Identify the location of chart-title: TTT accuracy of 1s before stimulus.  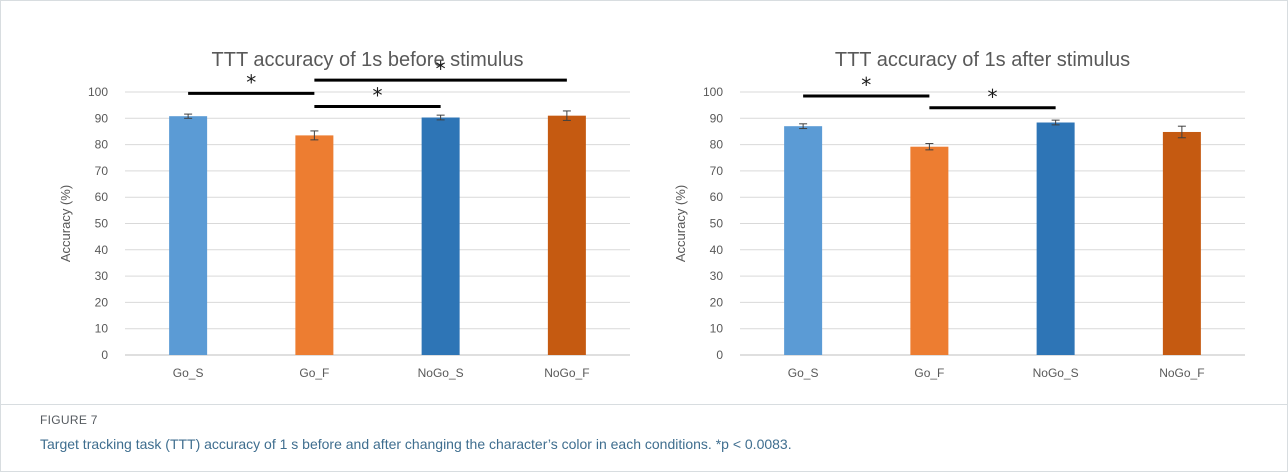
(368, 60).